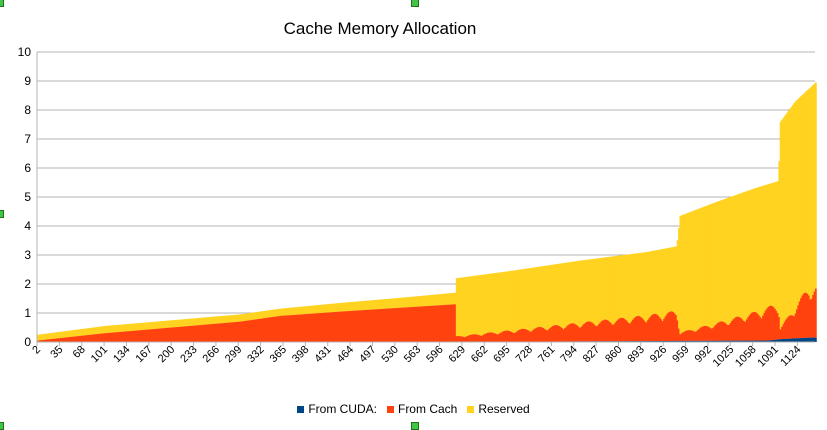 This screenshot has height=430, width=827. Describe the element at coordinates (233, 354) in the screenshot. I see `x-tick-label: 299` at that location.